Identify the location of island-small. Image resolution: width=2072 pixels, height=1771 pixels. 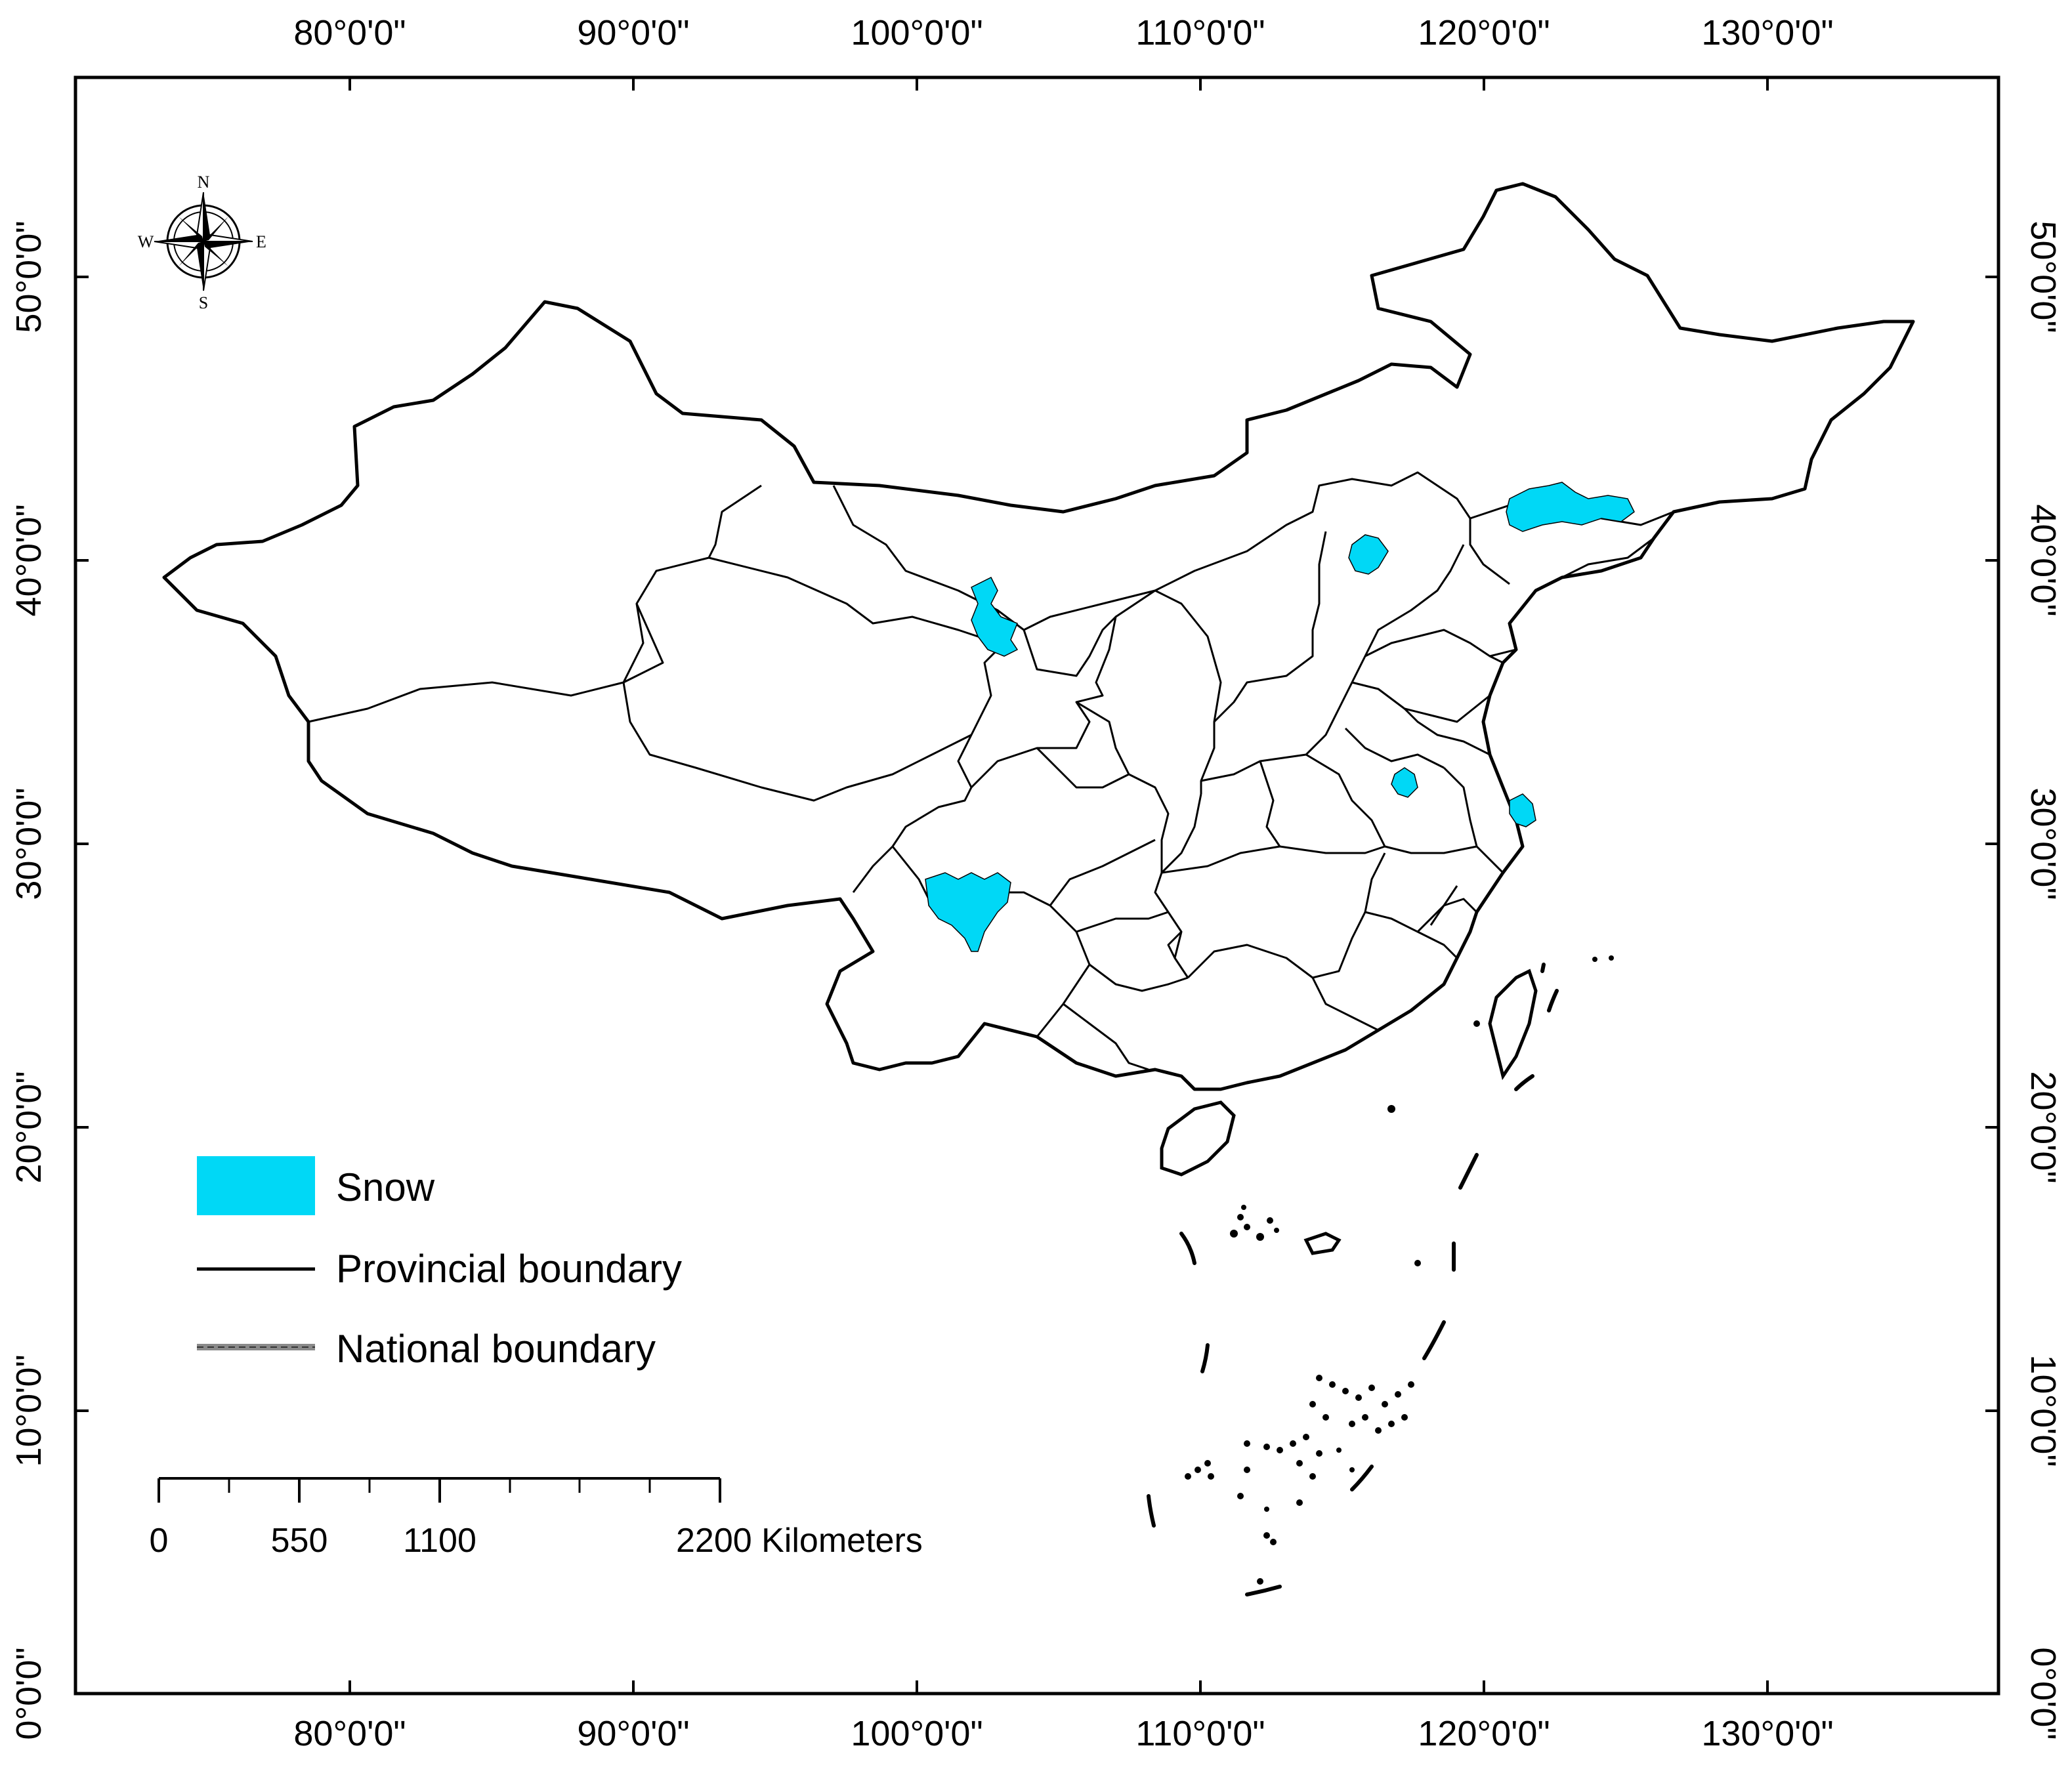
(1323, 1243).